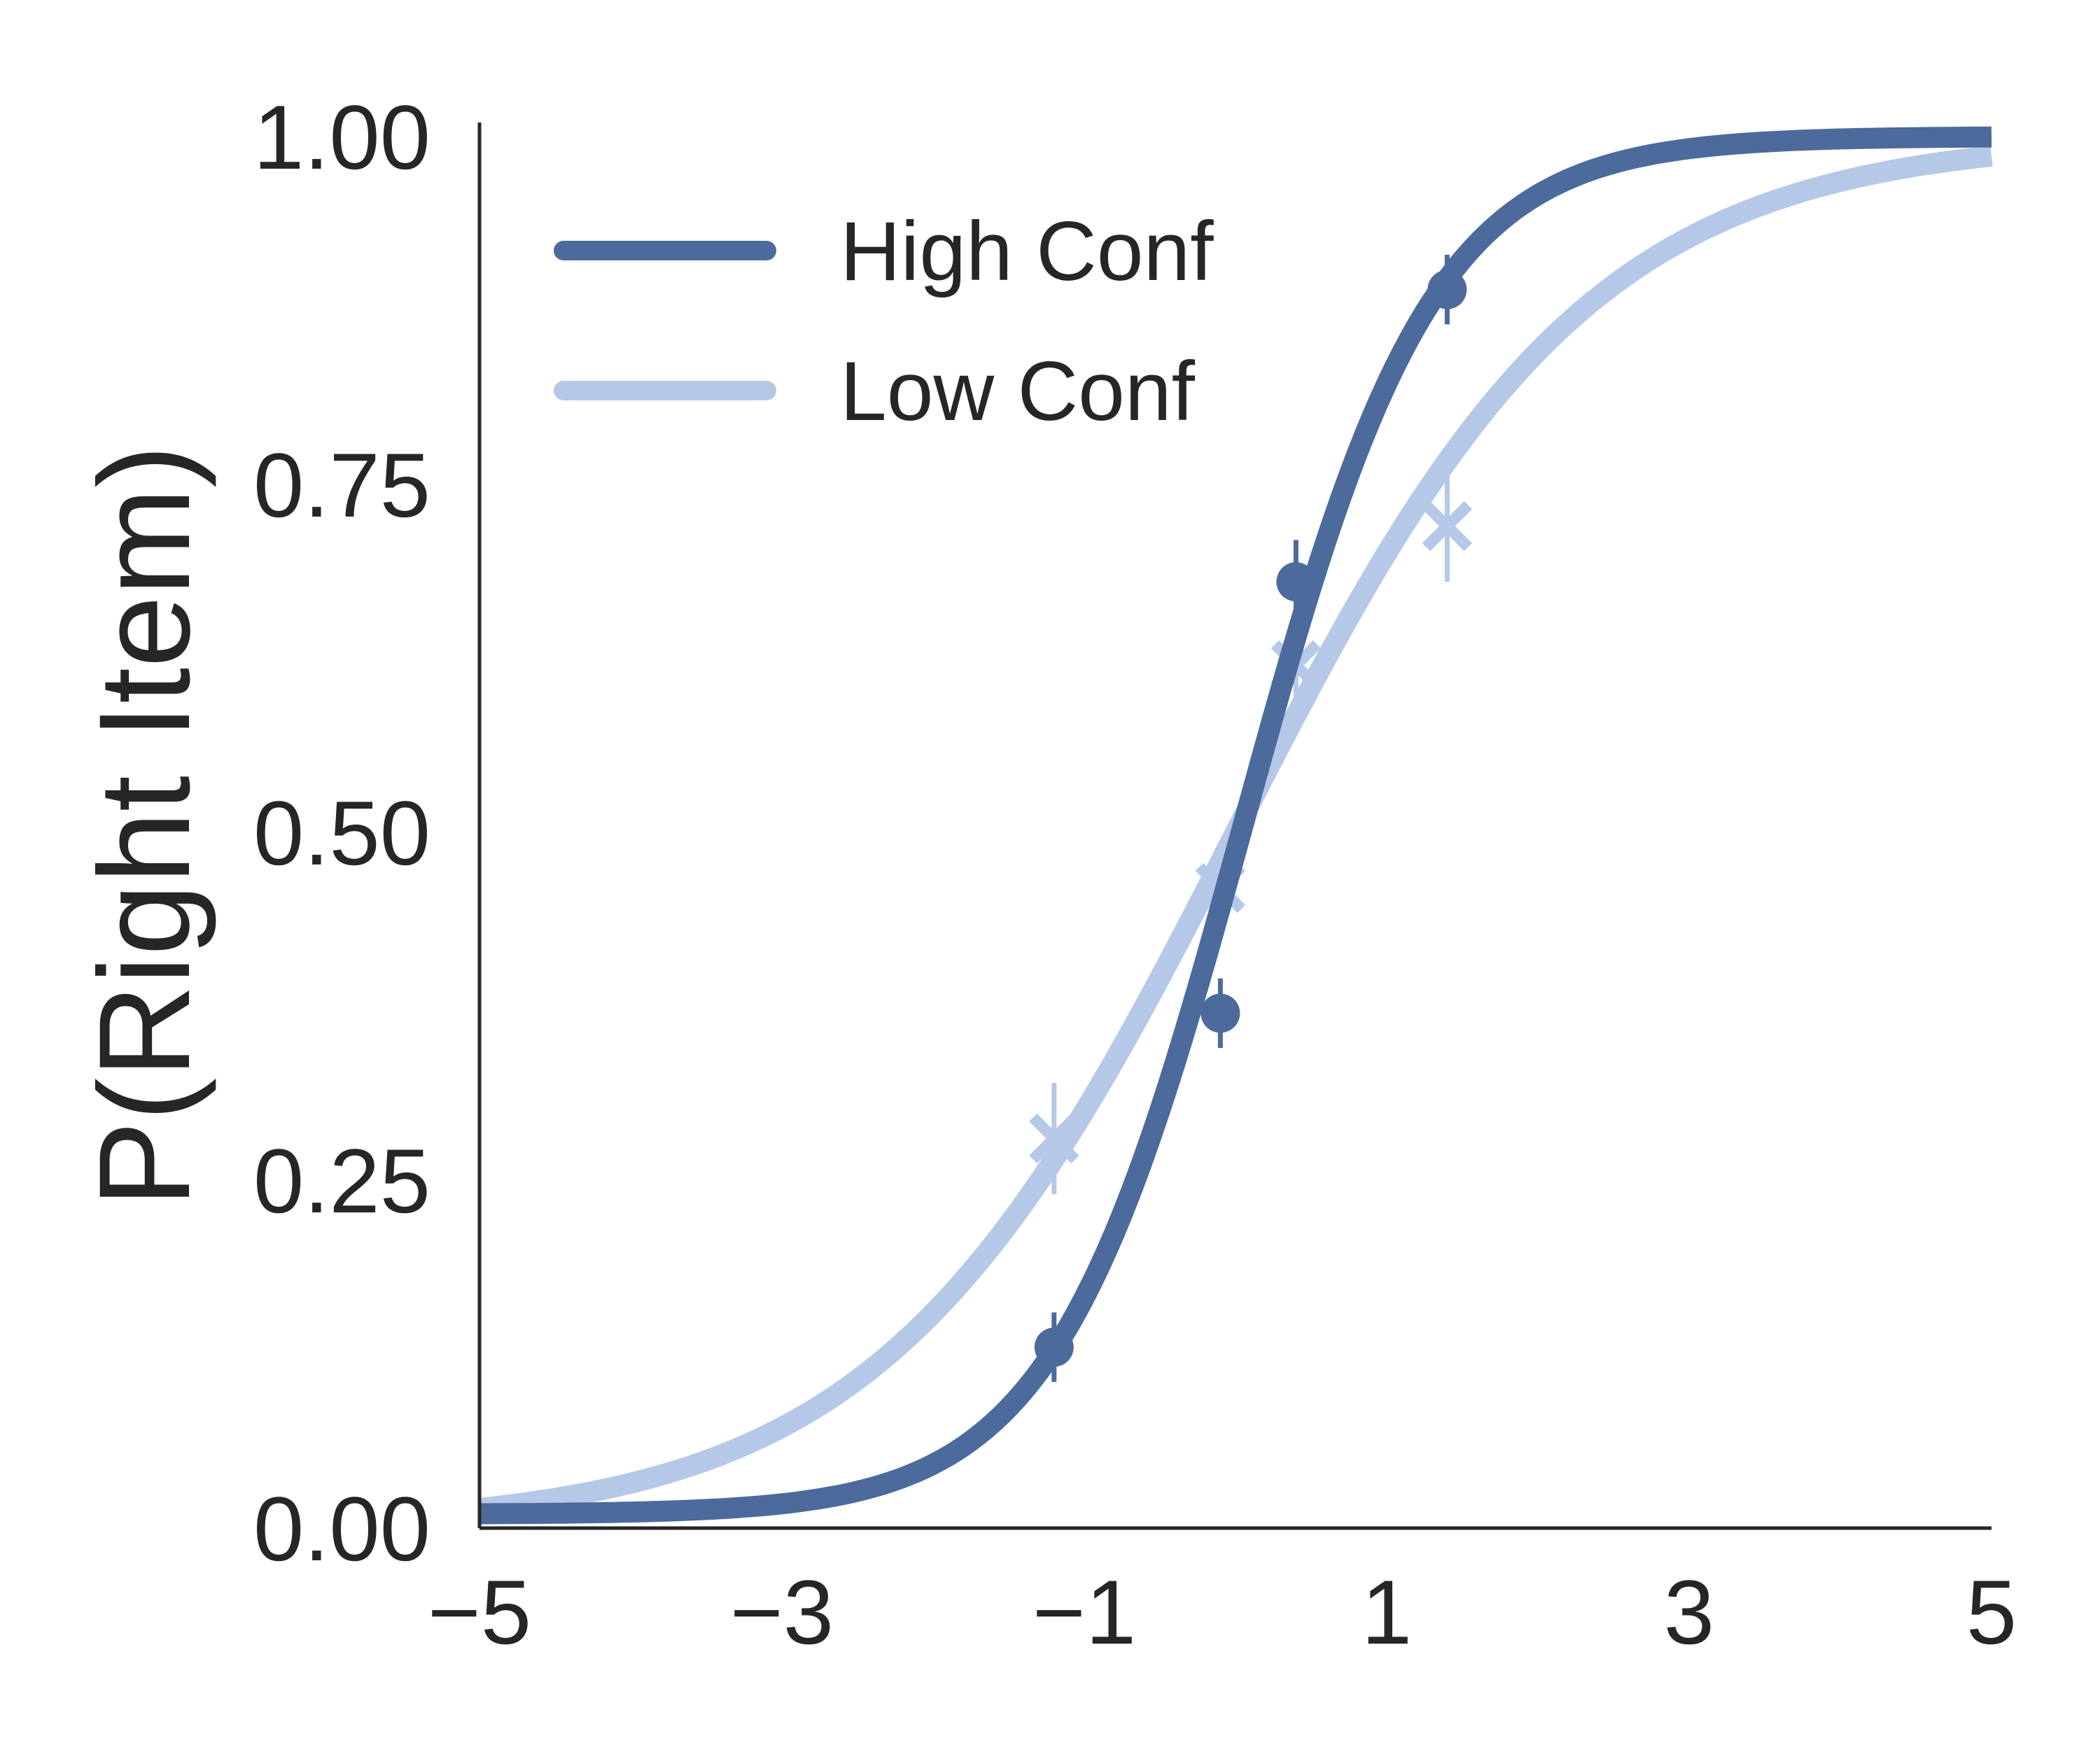  Describe the element at coordinates (1222, 1594) in the screenshot. I see `x-axis: −5 −3 −1 1 3 5` at that location.